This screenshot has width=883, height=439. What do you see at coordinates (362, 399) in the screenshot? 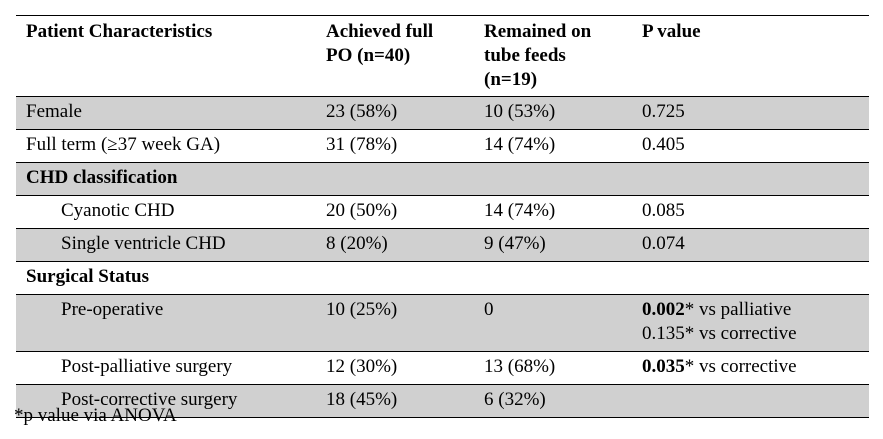
I see `achieved-full-po-cell: 18 (45%)` at bounding box center [362, 399].